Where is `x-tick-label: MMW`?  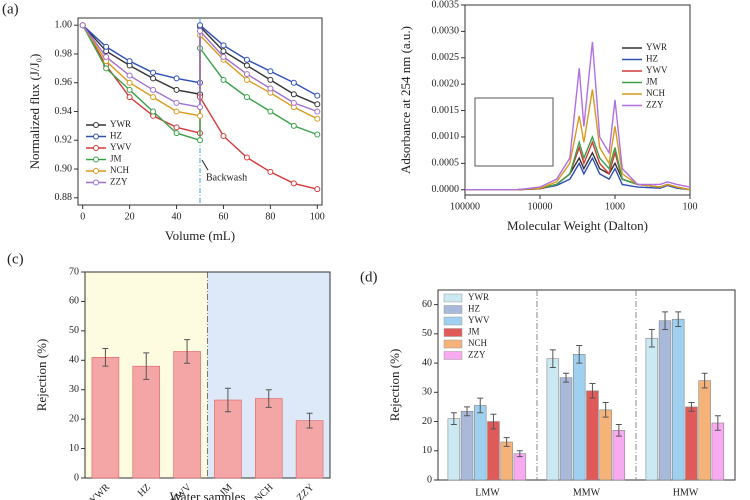 x-tick-label: MMW is located at coordinates (587, 492).